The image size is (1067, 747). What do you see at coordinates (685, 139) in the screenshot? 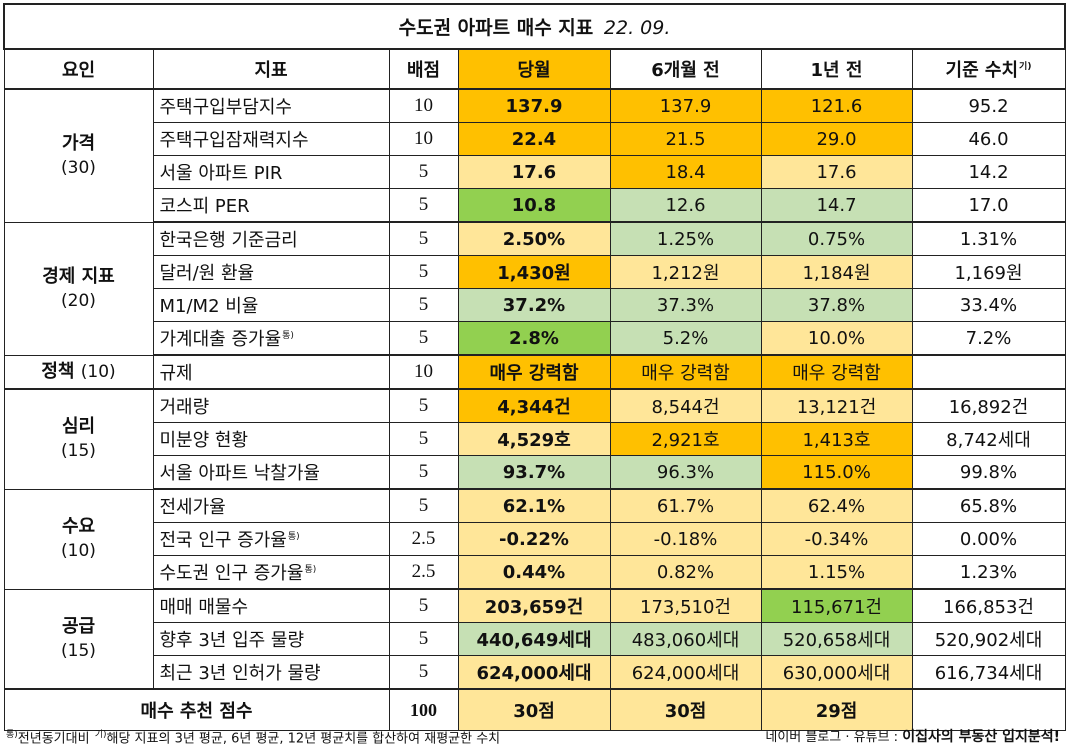
I see `six-month-cell: 21.5` at bounding box center [685, 139].